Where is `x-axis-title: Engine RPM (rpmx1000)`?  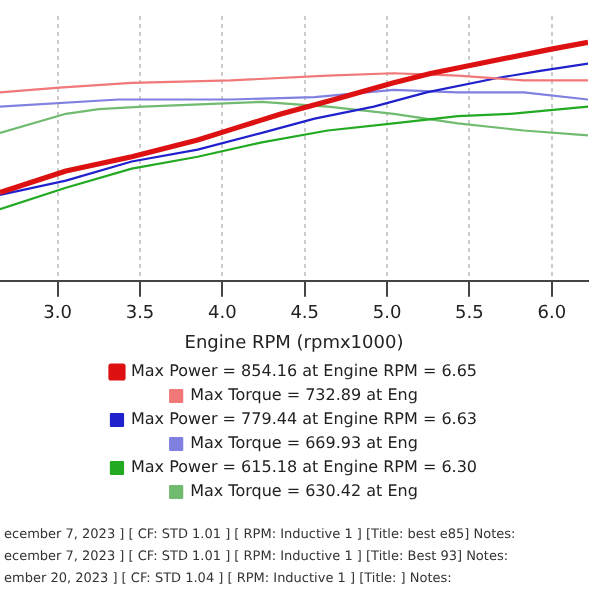 x-axis-title: Engine RPM (rpmx1000) is located at coordinates (294, 343).